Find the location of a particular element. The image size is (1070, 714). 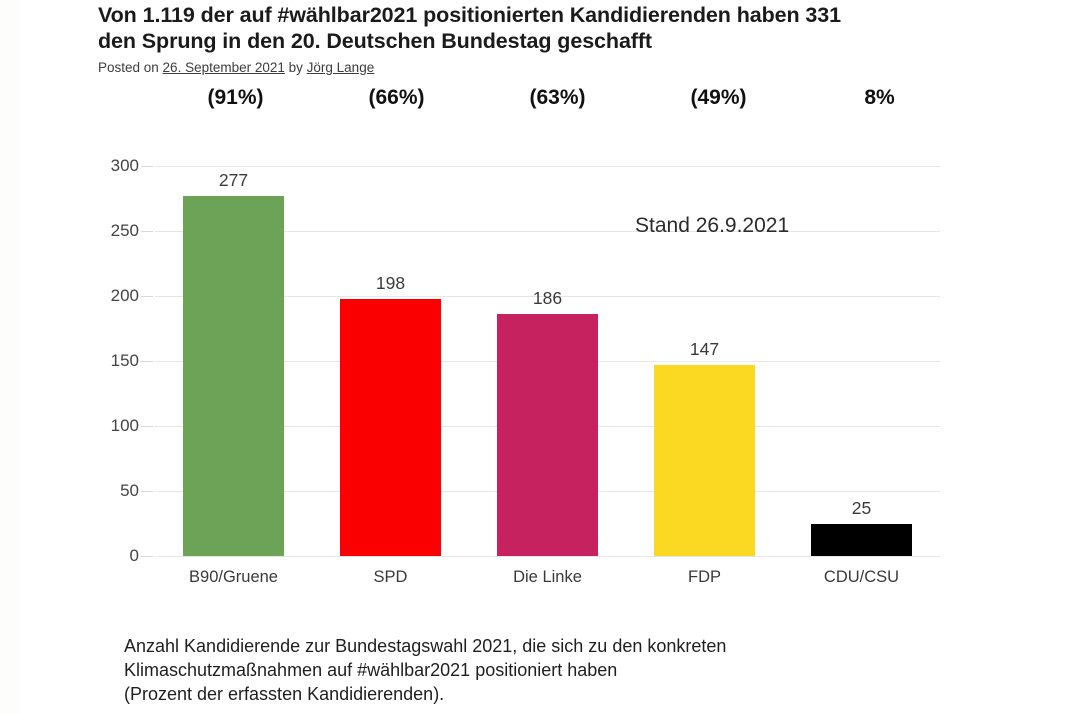

y-axis-label-100: 100 is located at coordinates (124, 425).